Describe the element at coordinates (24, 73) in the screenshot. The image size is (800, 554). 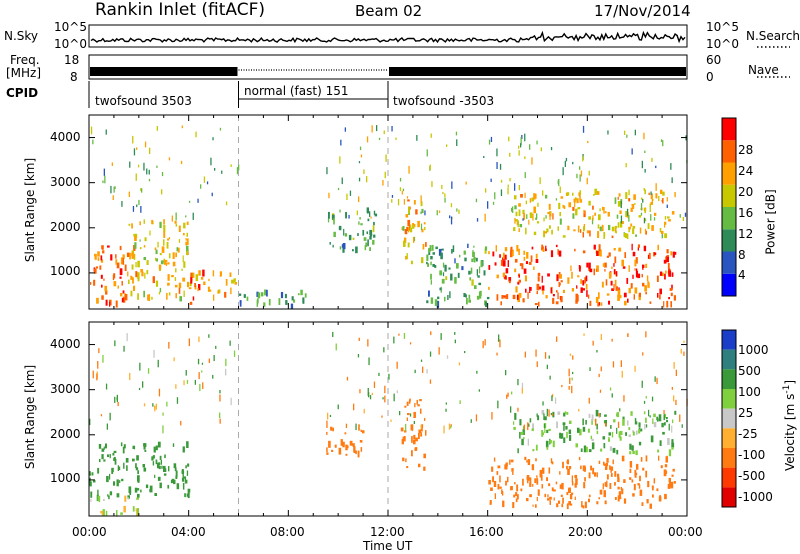
I see `freq-unit-label: [MHz]` at that location.